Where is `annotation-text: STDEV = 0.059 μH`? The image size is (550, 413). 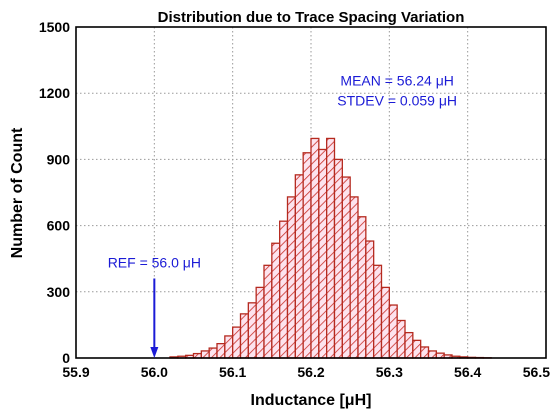 annotation-text: STDEV = 0.059 μH is located at coordinates (397, 100).